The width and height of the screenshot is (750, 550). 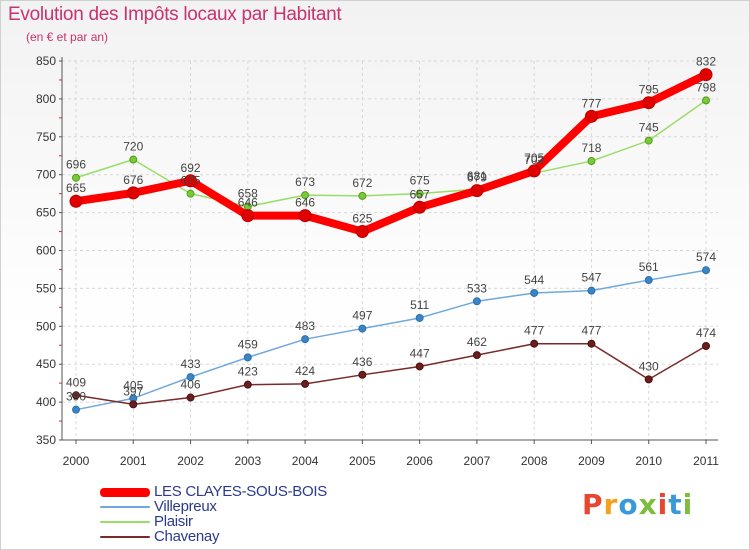 I want to click on logo-letter: o, so click(x=628, y=504).